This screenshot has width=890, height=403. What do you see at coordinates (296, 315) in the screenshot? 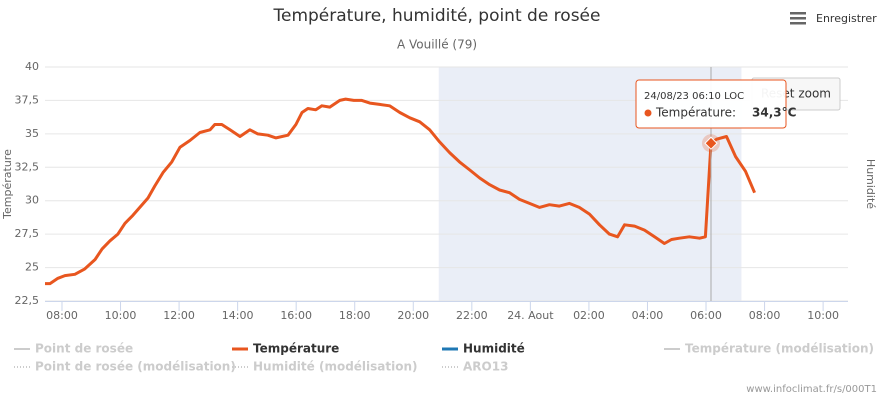
I see `x-tick-label: 16:00` at bounding box center [296, 315].